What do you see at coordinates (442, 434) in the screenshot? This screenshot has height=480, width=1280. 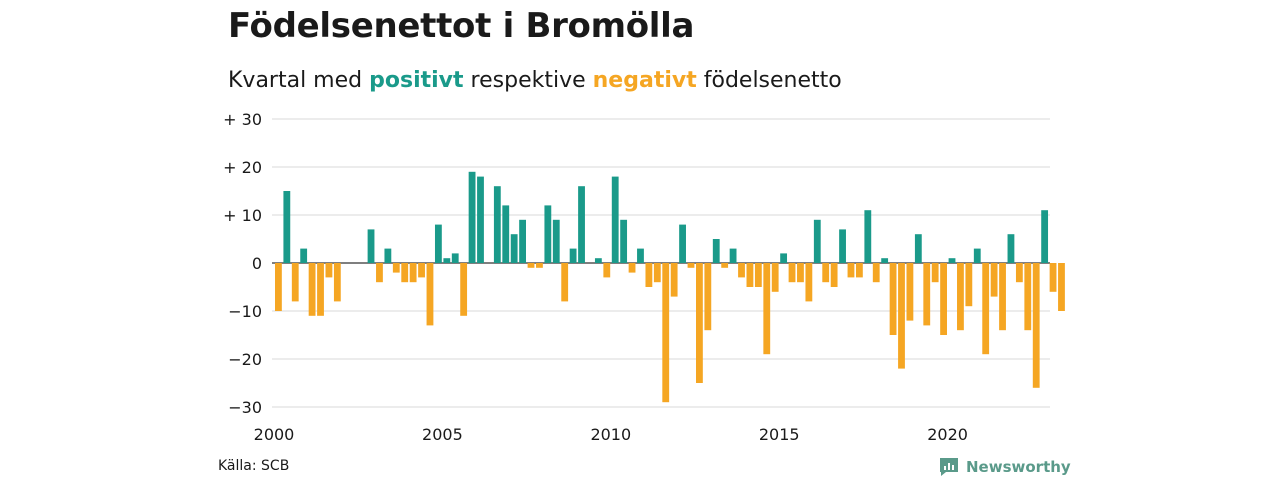 I see `x-tick-label: 2005` at bounding box center [442, 434].